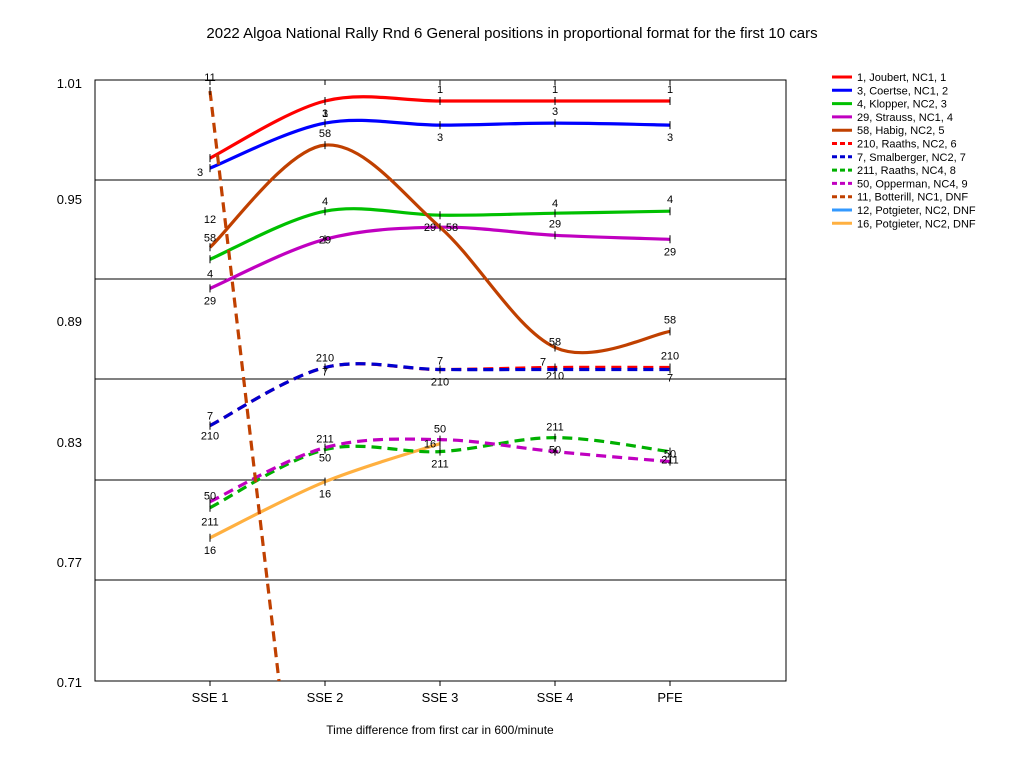 The width and height of the screenshot is (1024, 768). Describe the element at coordinates (902, 105) in the screenshot. I see `legend-entry: 4, Klopper, NC2, 3` at that location.